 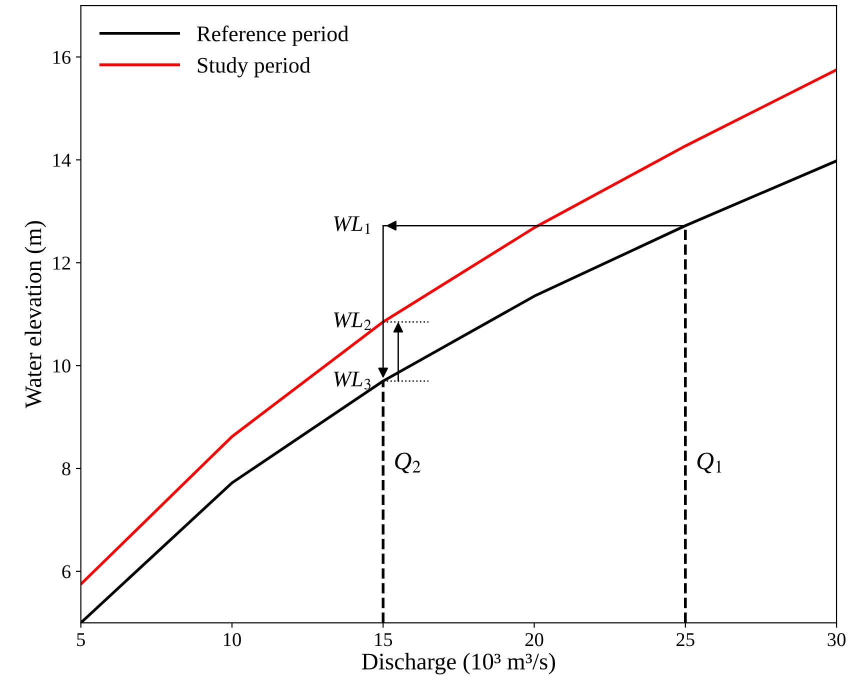 What do you see at coordinates (35, 314) in the screenshot?
I see `y-axis-title: Water elevation (m)` at bounding box center [35, 314].